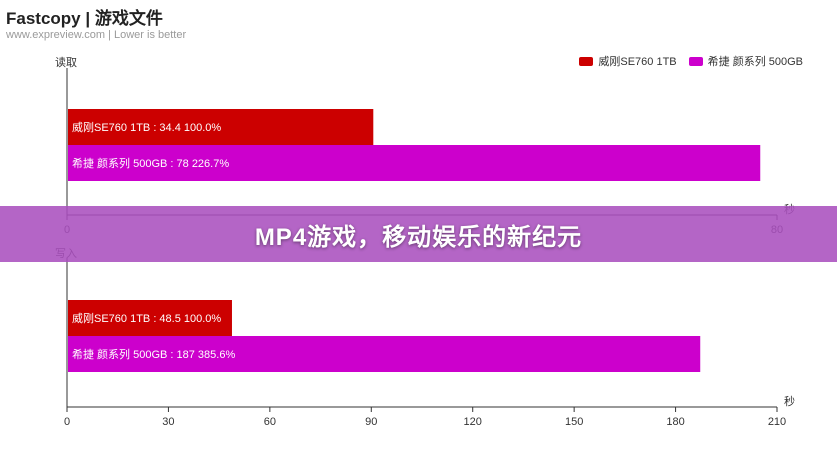 This screenshot has height=470, width=837. I want to click on legend-label-adata: 威刚SE760 1TB, so click(637, 62).